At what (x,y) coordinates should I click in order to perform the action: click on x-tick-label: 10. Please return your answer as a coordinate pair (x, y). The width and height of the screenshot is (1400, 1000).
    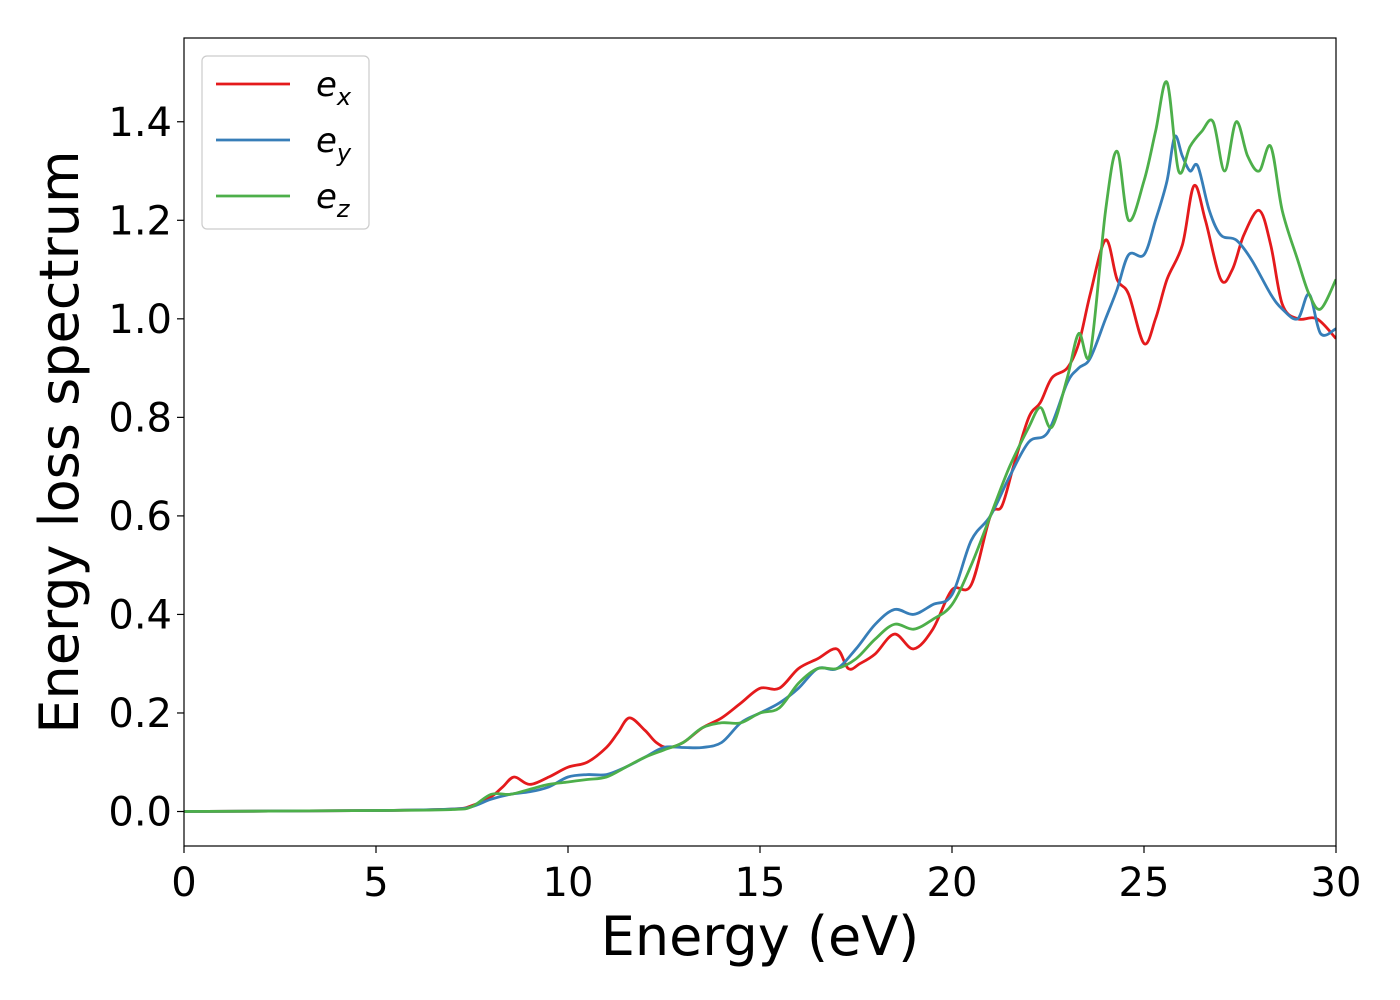
    Looking at the image, I should click on (568, 883).